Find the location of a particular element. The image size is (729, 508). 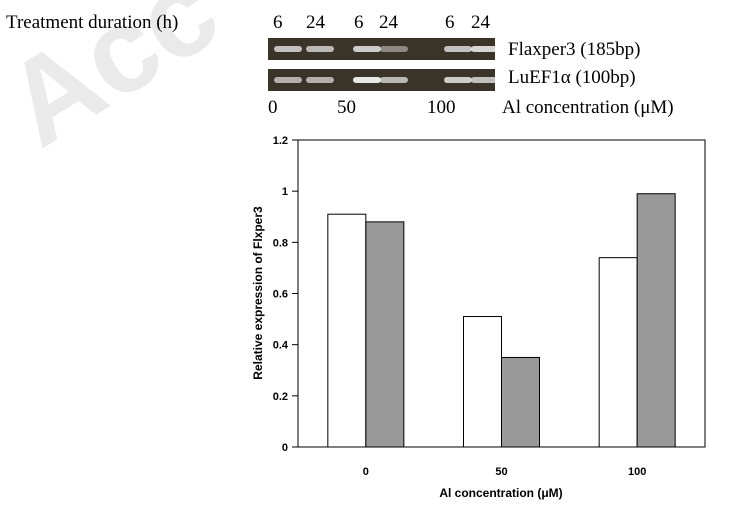

conc-tick-50: 50 is located at coordinates (346, 107).